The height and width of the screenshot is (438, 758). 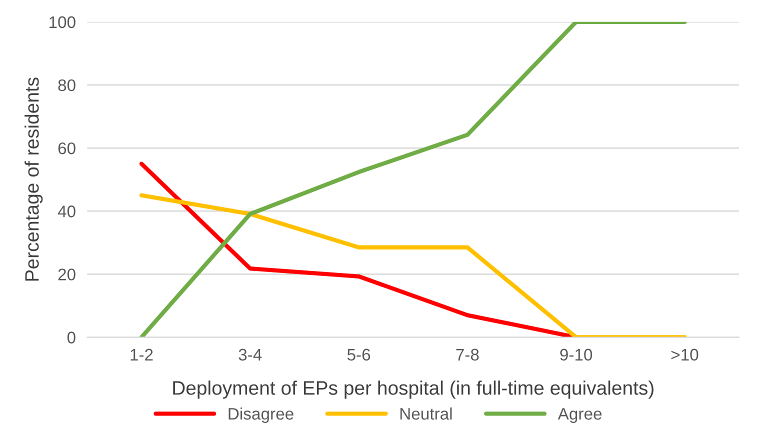 I want to click on y-tick-label: 40, so click(x=67, y=212).